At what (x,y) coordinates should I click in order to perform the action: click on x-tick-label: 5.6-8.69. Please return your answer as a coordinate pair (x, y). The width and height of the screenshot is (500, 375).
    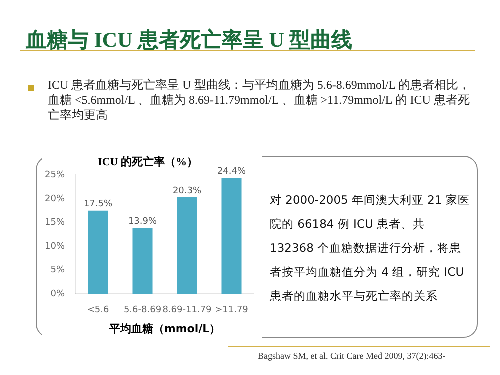
    Looking at the image, I should click on (143, 311).